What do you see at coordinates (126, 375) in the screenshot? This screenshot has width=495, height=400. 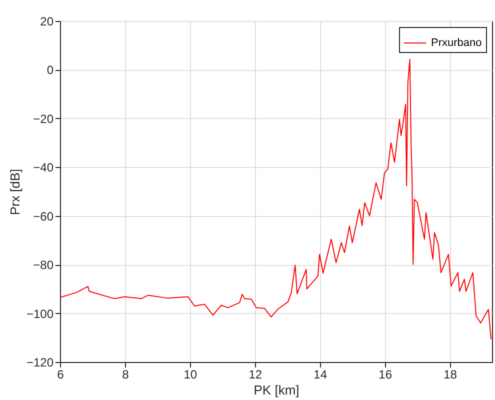 I see `x-tick-label: 8` at bounding box center [126, 375].